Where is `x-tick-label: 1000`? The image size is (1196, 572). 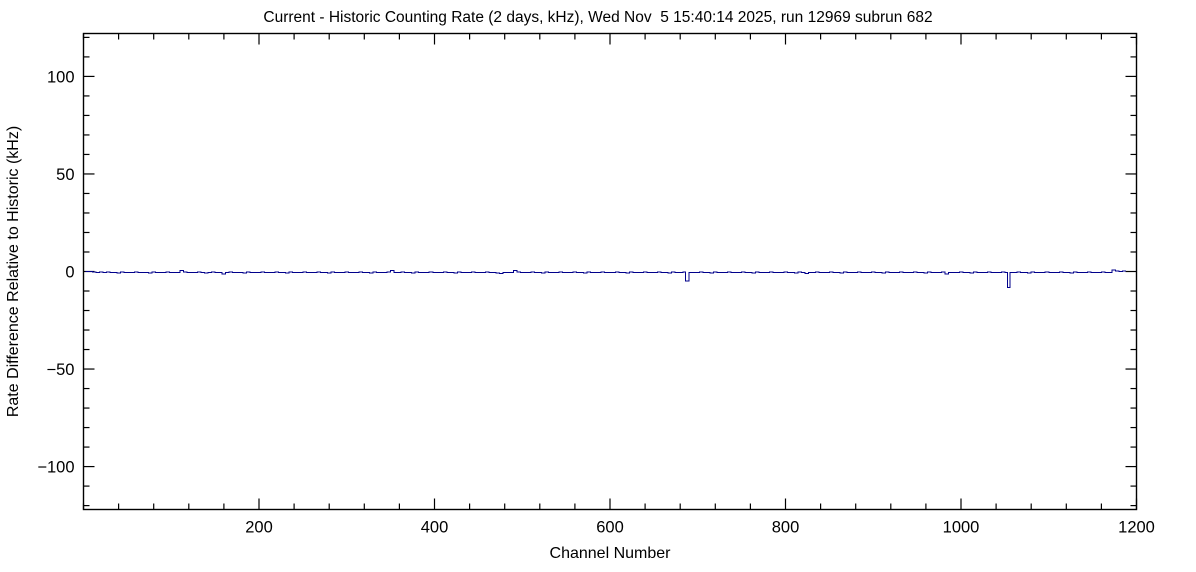
x-tick-label: 1000 is located at coordinates (961, 528).